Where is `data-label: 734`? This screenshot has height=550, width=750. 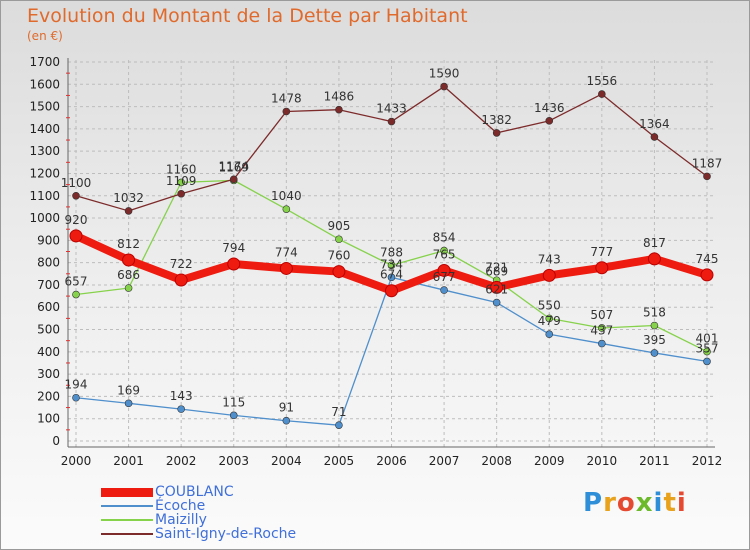 data-label: 734 is located at coordinates (391, 264).